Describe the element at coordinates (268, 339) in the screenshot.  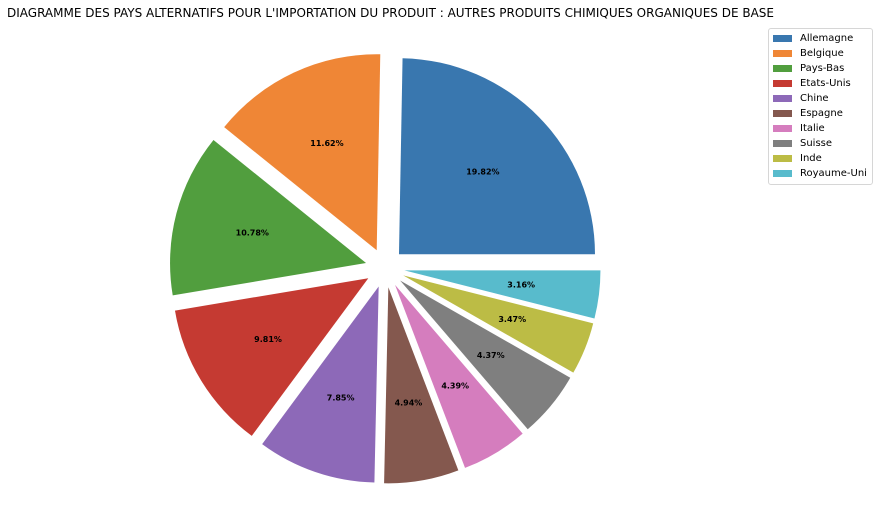
I see `slice-value-label: 9.81%` at that location.